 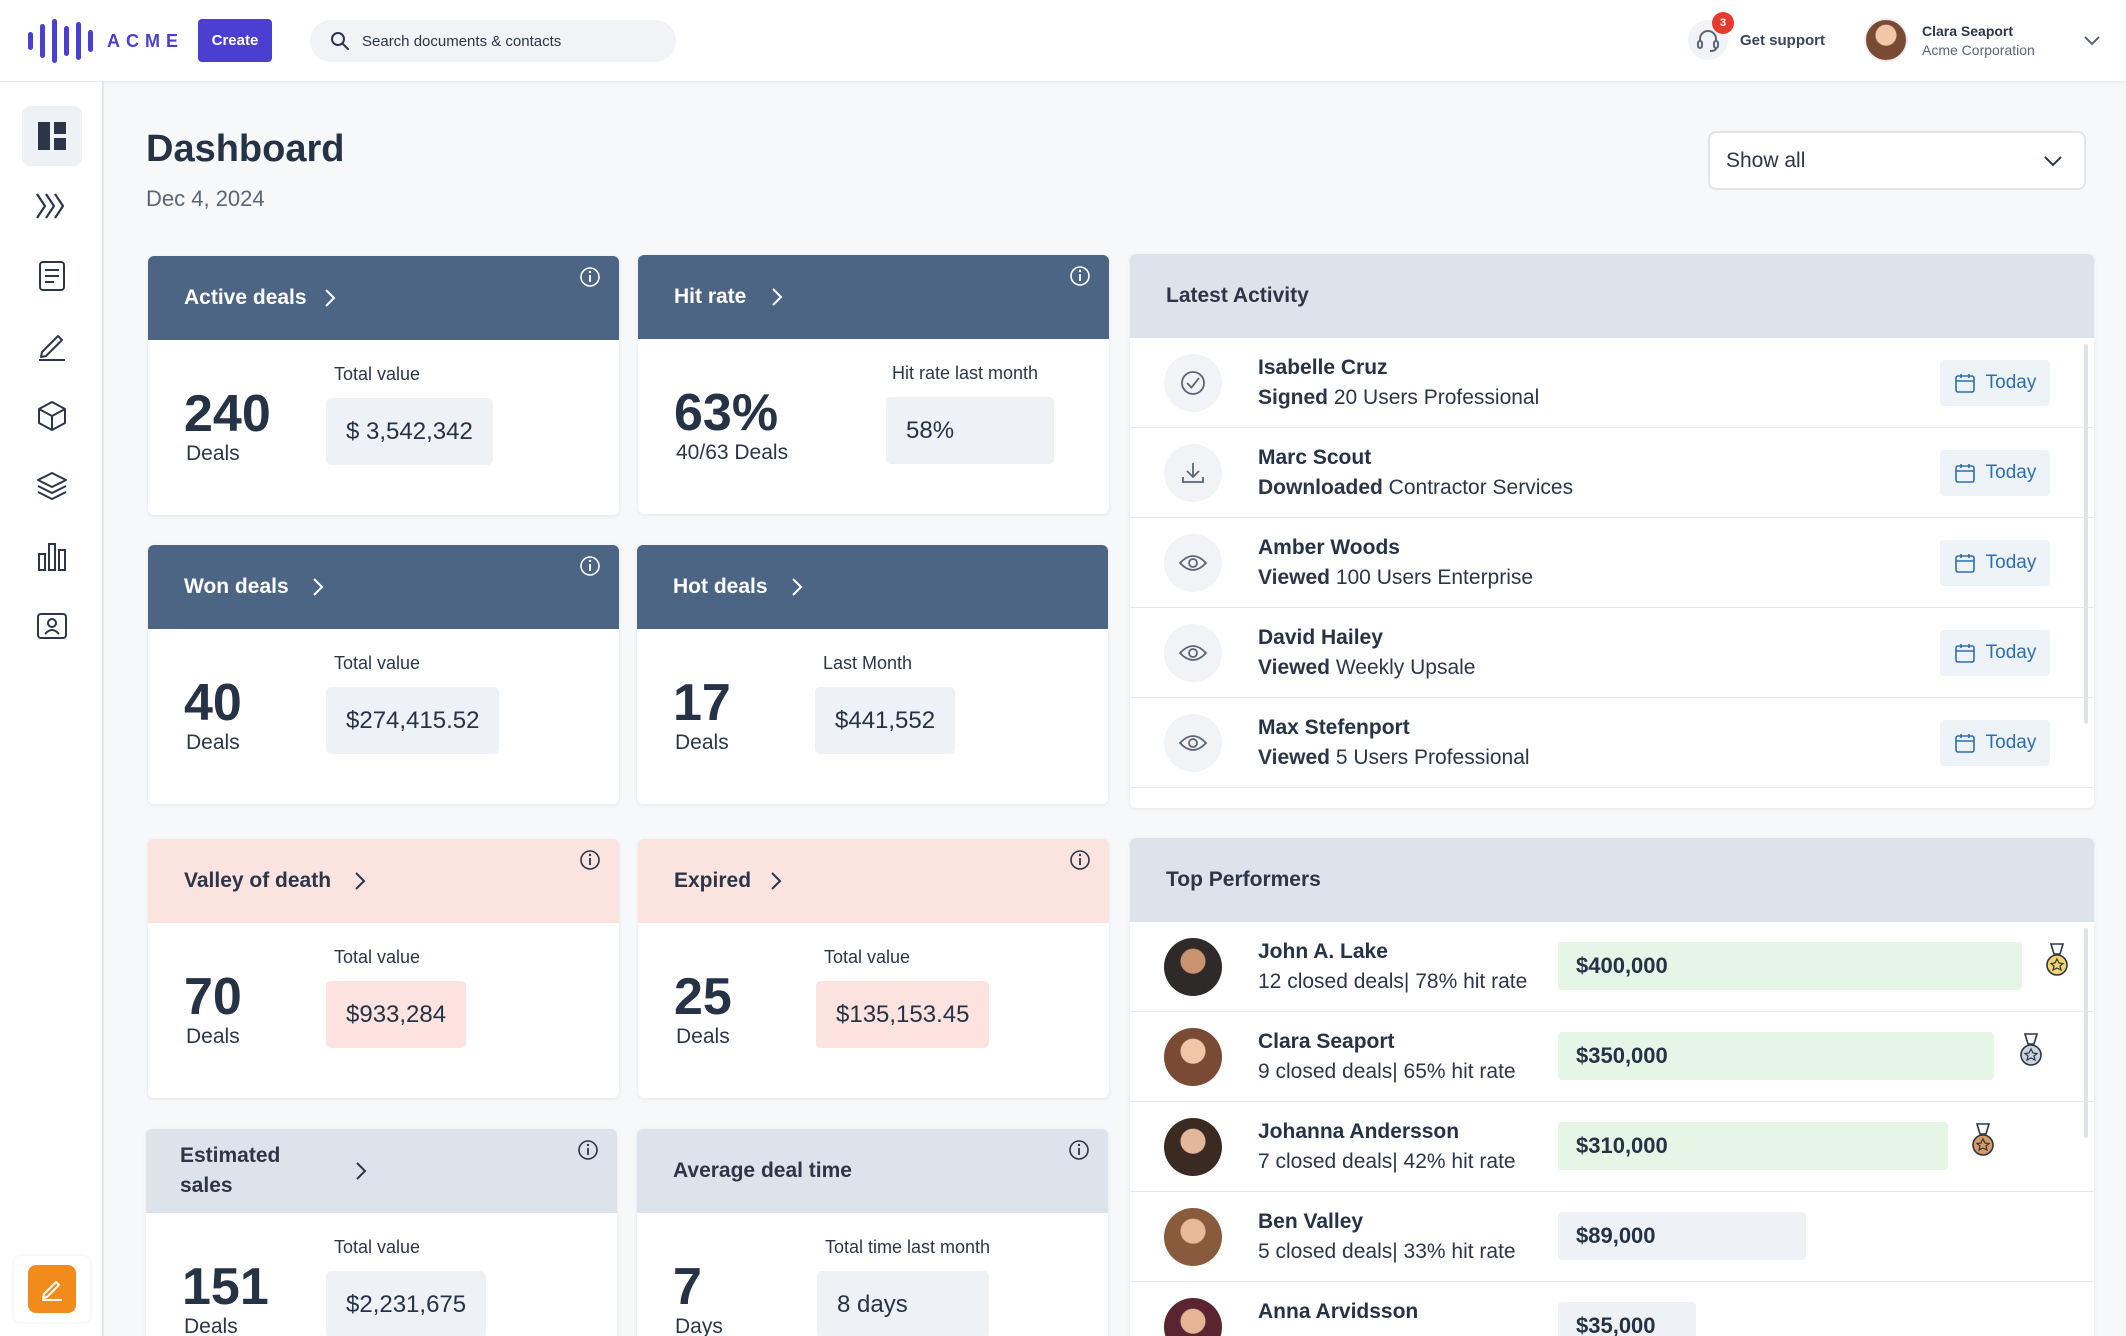 What do you see at coordinates (383, 298) in the screenshot?
I see `card-header: Active deals` at bounding box center [383, 298].